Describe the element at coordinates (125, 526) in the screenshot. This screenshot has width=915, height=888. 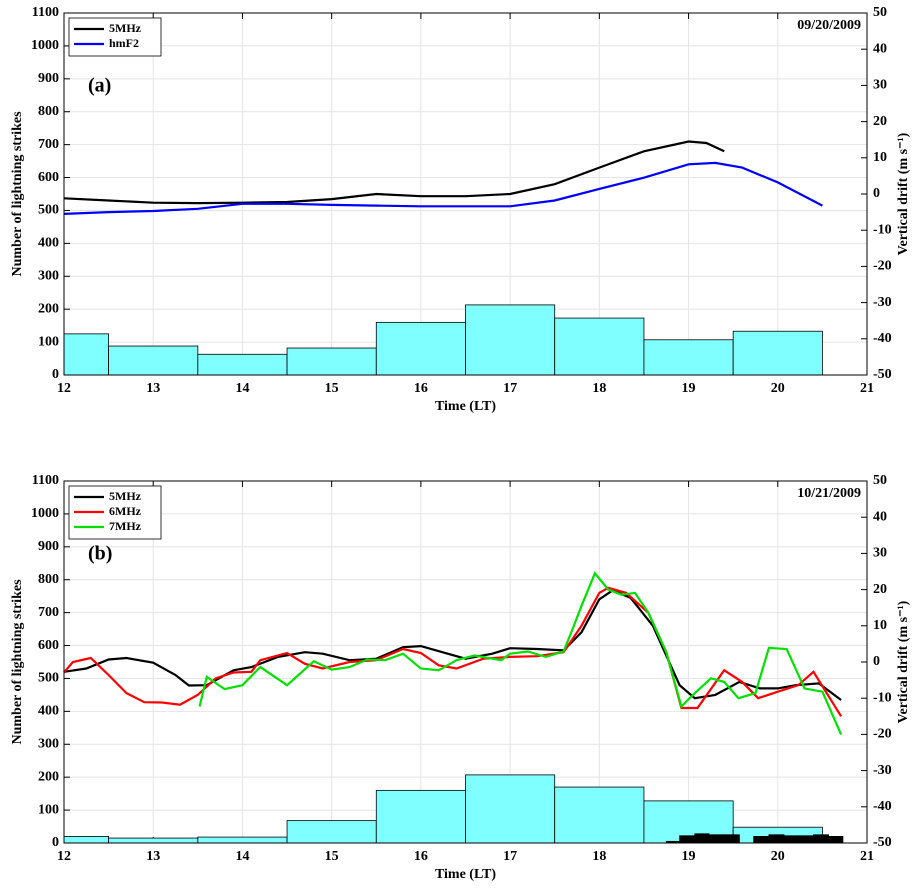
I see `legend-label: 7MHz` at that location.